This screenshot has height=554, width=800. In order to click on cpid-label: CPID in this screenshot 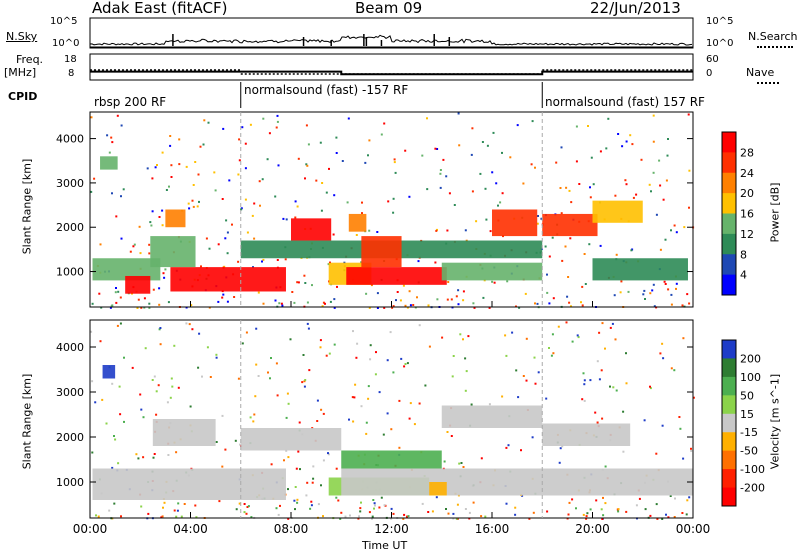, I will do `click(23, 96)`.